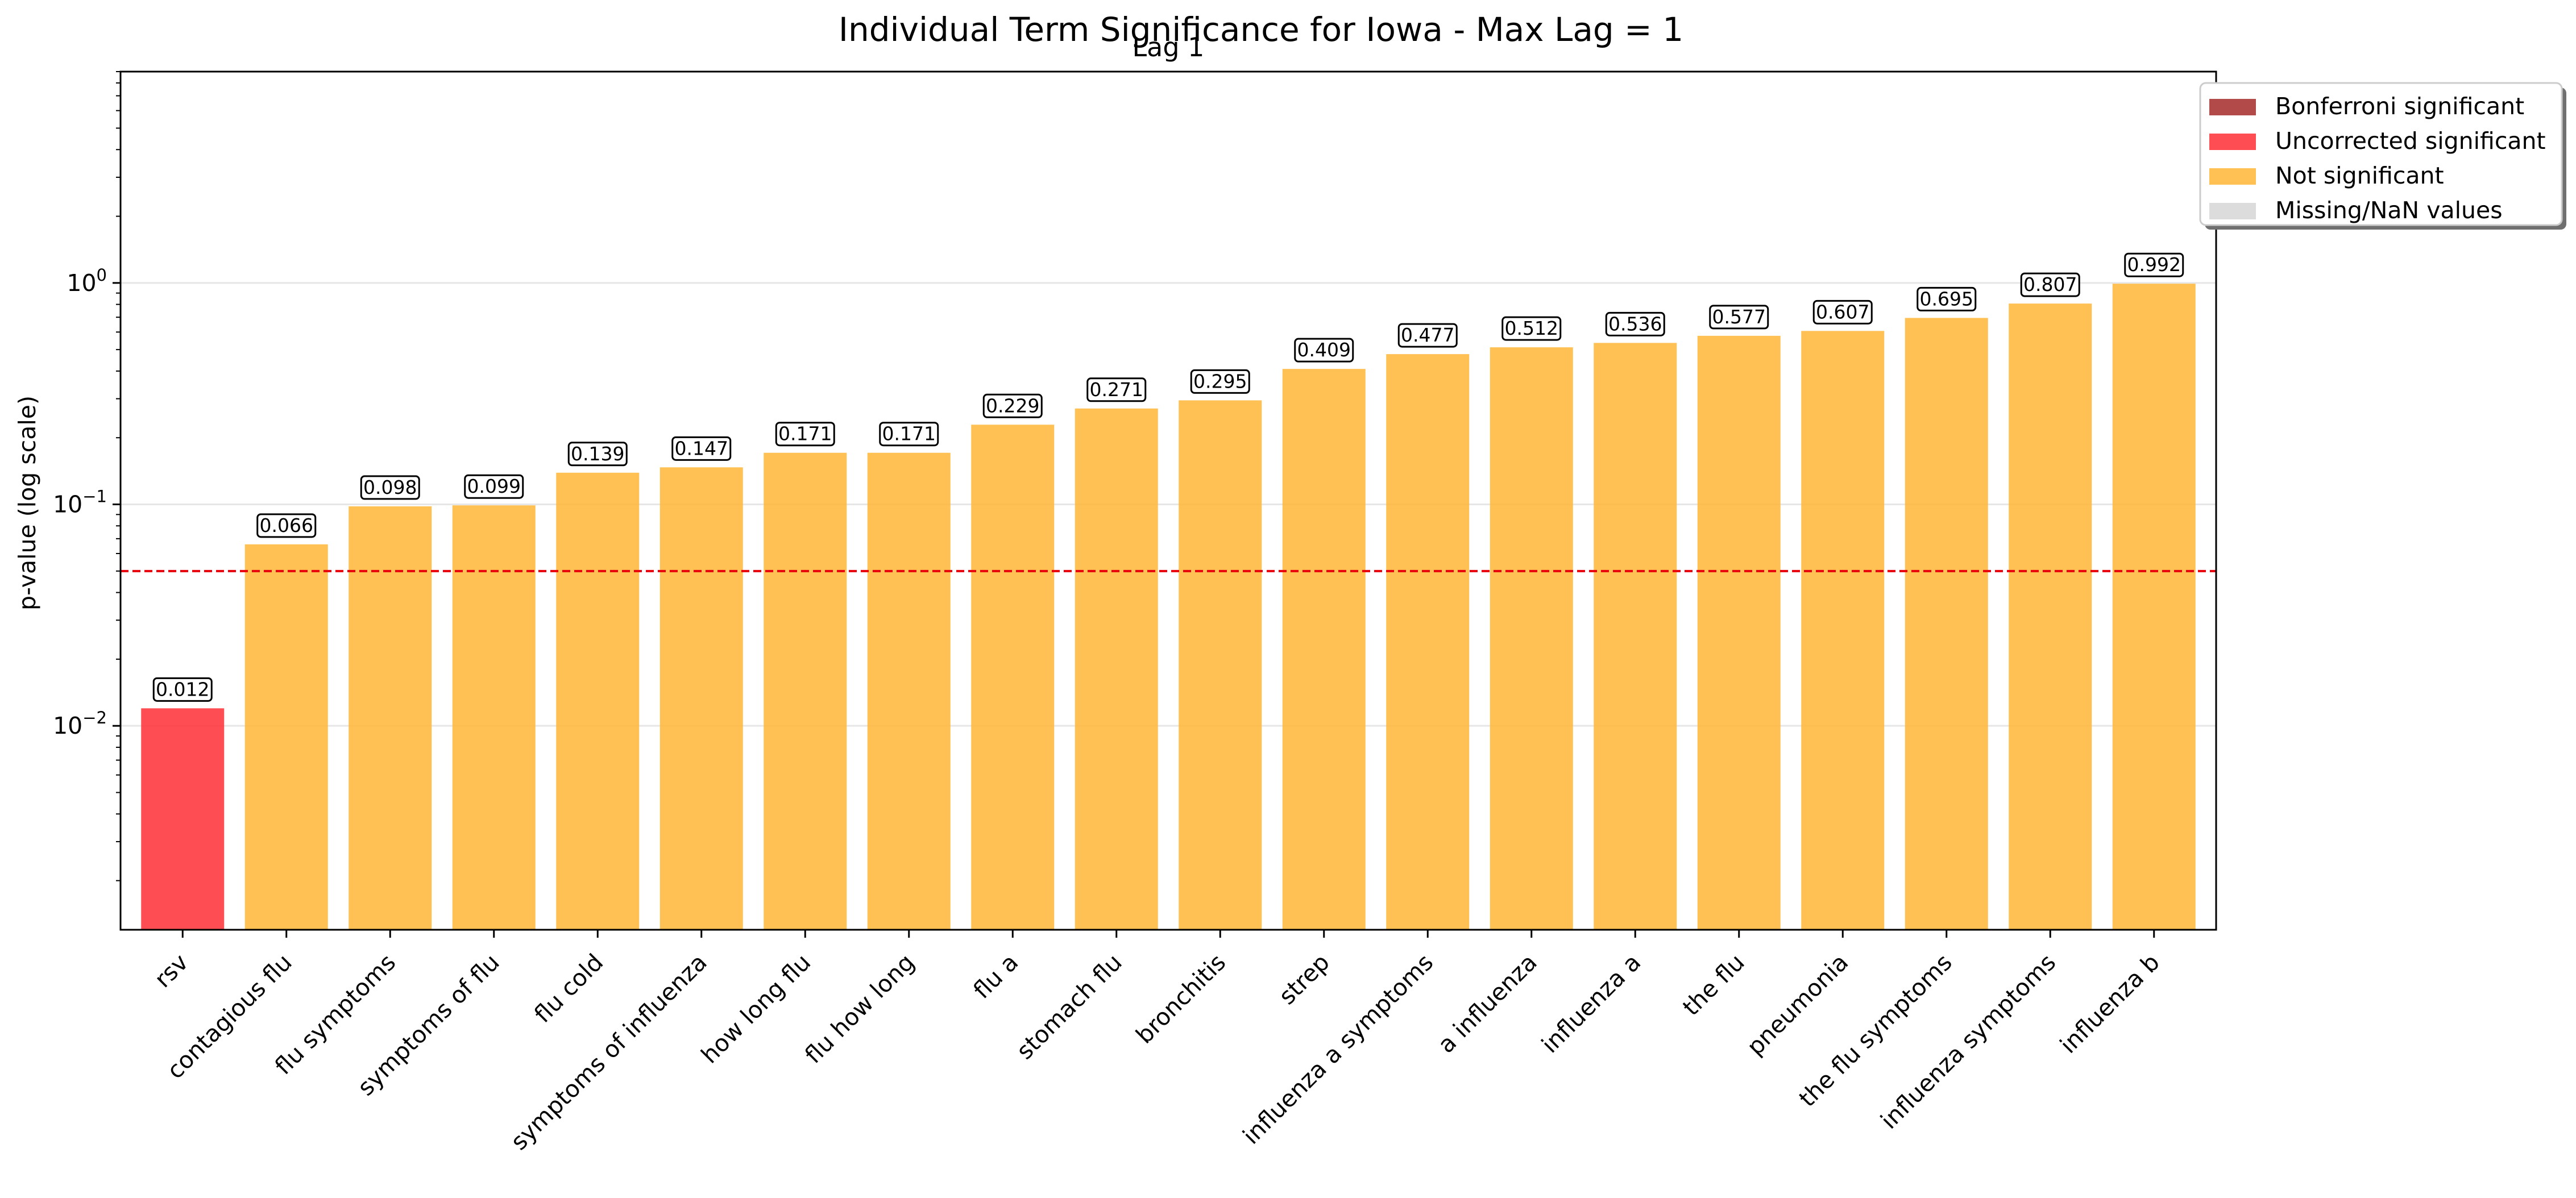 The height and width of the screenshot is (1198, 2576). What do you see at coordinates (87, 281) in the screenshot?
I see `y-tick-label: 10⁰` at bounding box center [87, 281].